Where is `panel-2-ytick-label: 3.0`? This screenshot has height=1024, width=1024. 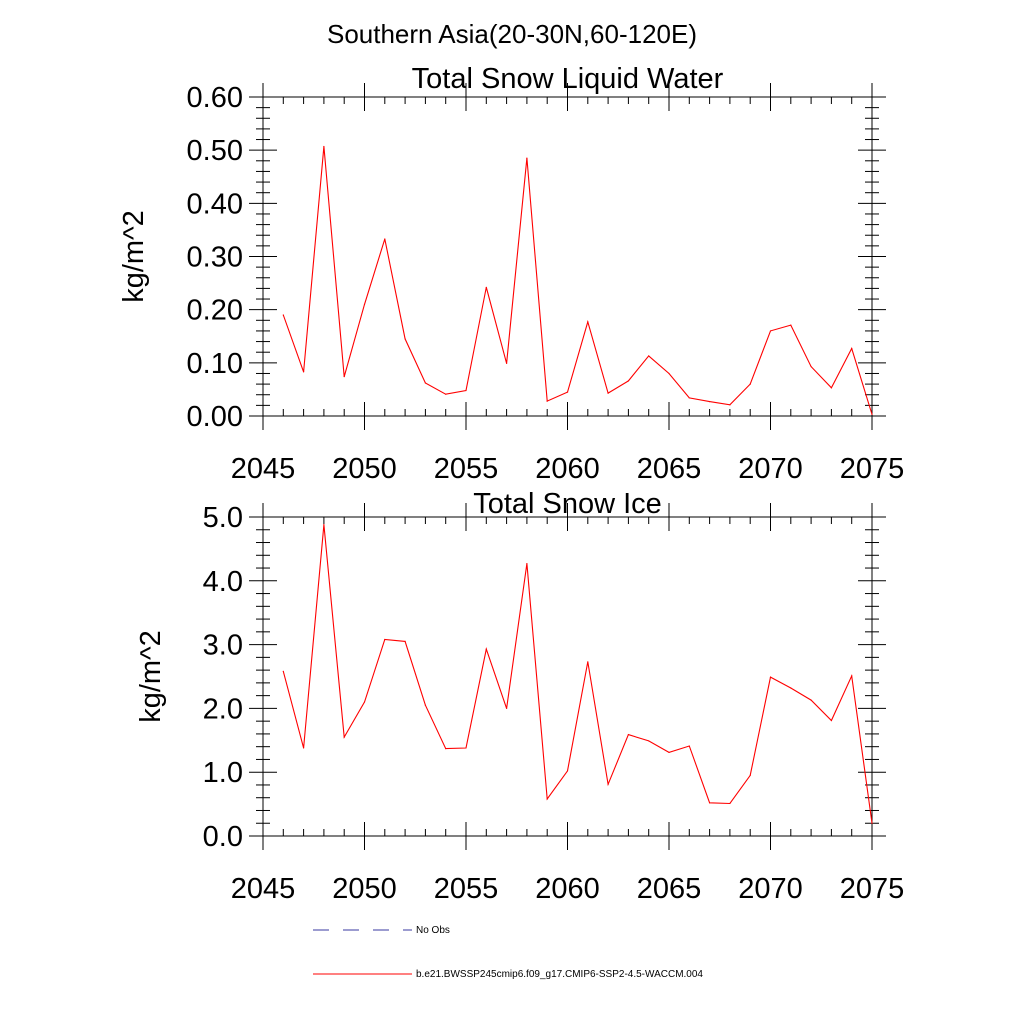 panel-2-ytick-label: 3.0 is located at coordinates (223, 646).